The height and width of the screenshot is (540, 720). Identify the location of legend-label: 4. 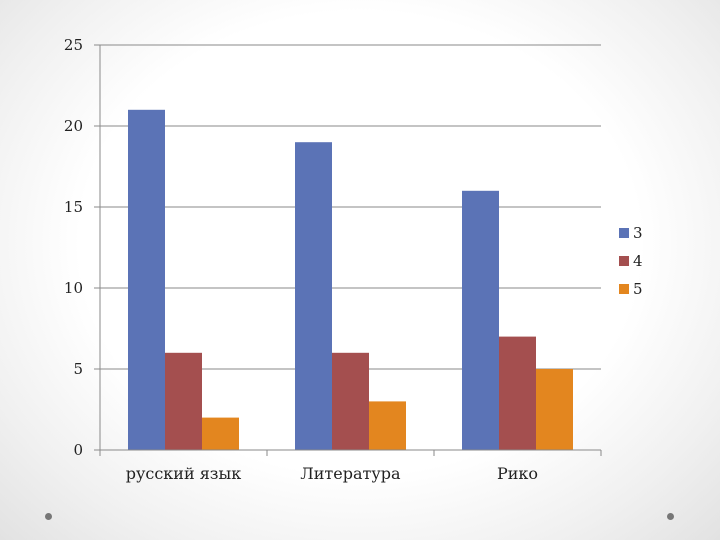
(638, 261).